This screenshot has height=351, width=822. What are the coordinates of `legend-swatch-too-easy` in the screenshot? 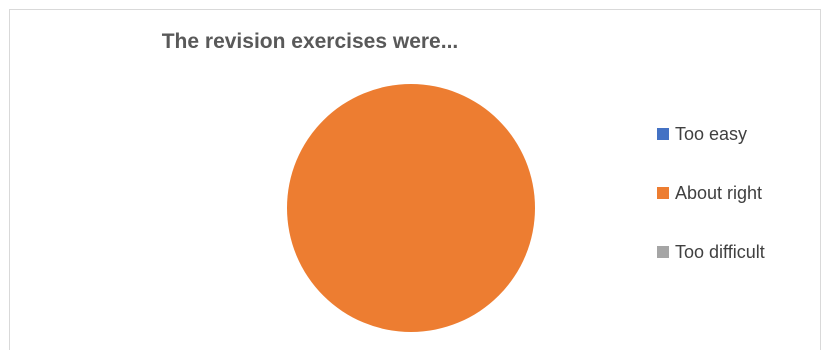 It's located at (663, 134).